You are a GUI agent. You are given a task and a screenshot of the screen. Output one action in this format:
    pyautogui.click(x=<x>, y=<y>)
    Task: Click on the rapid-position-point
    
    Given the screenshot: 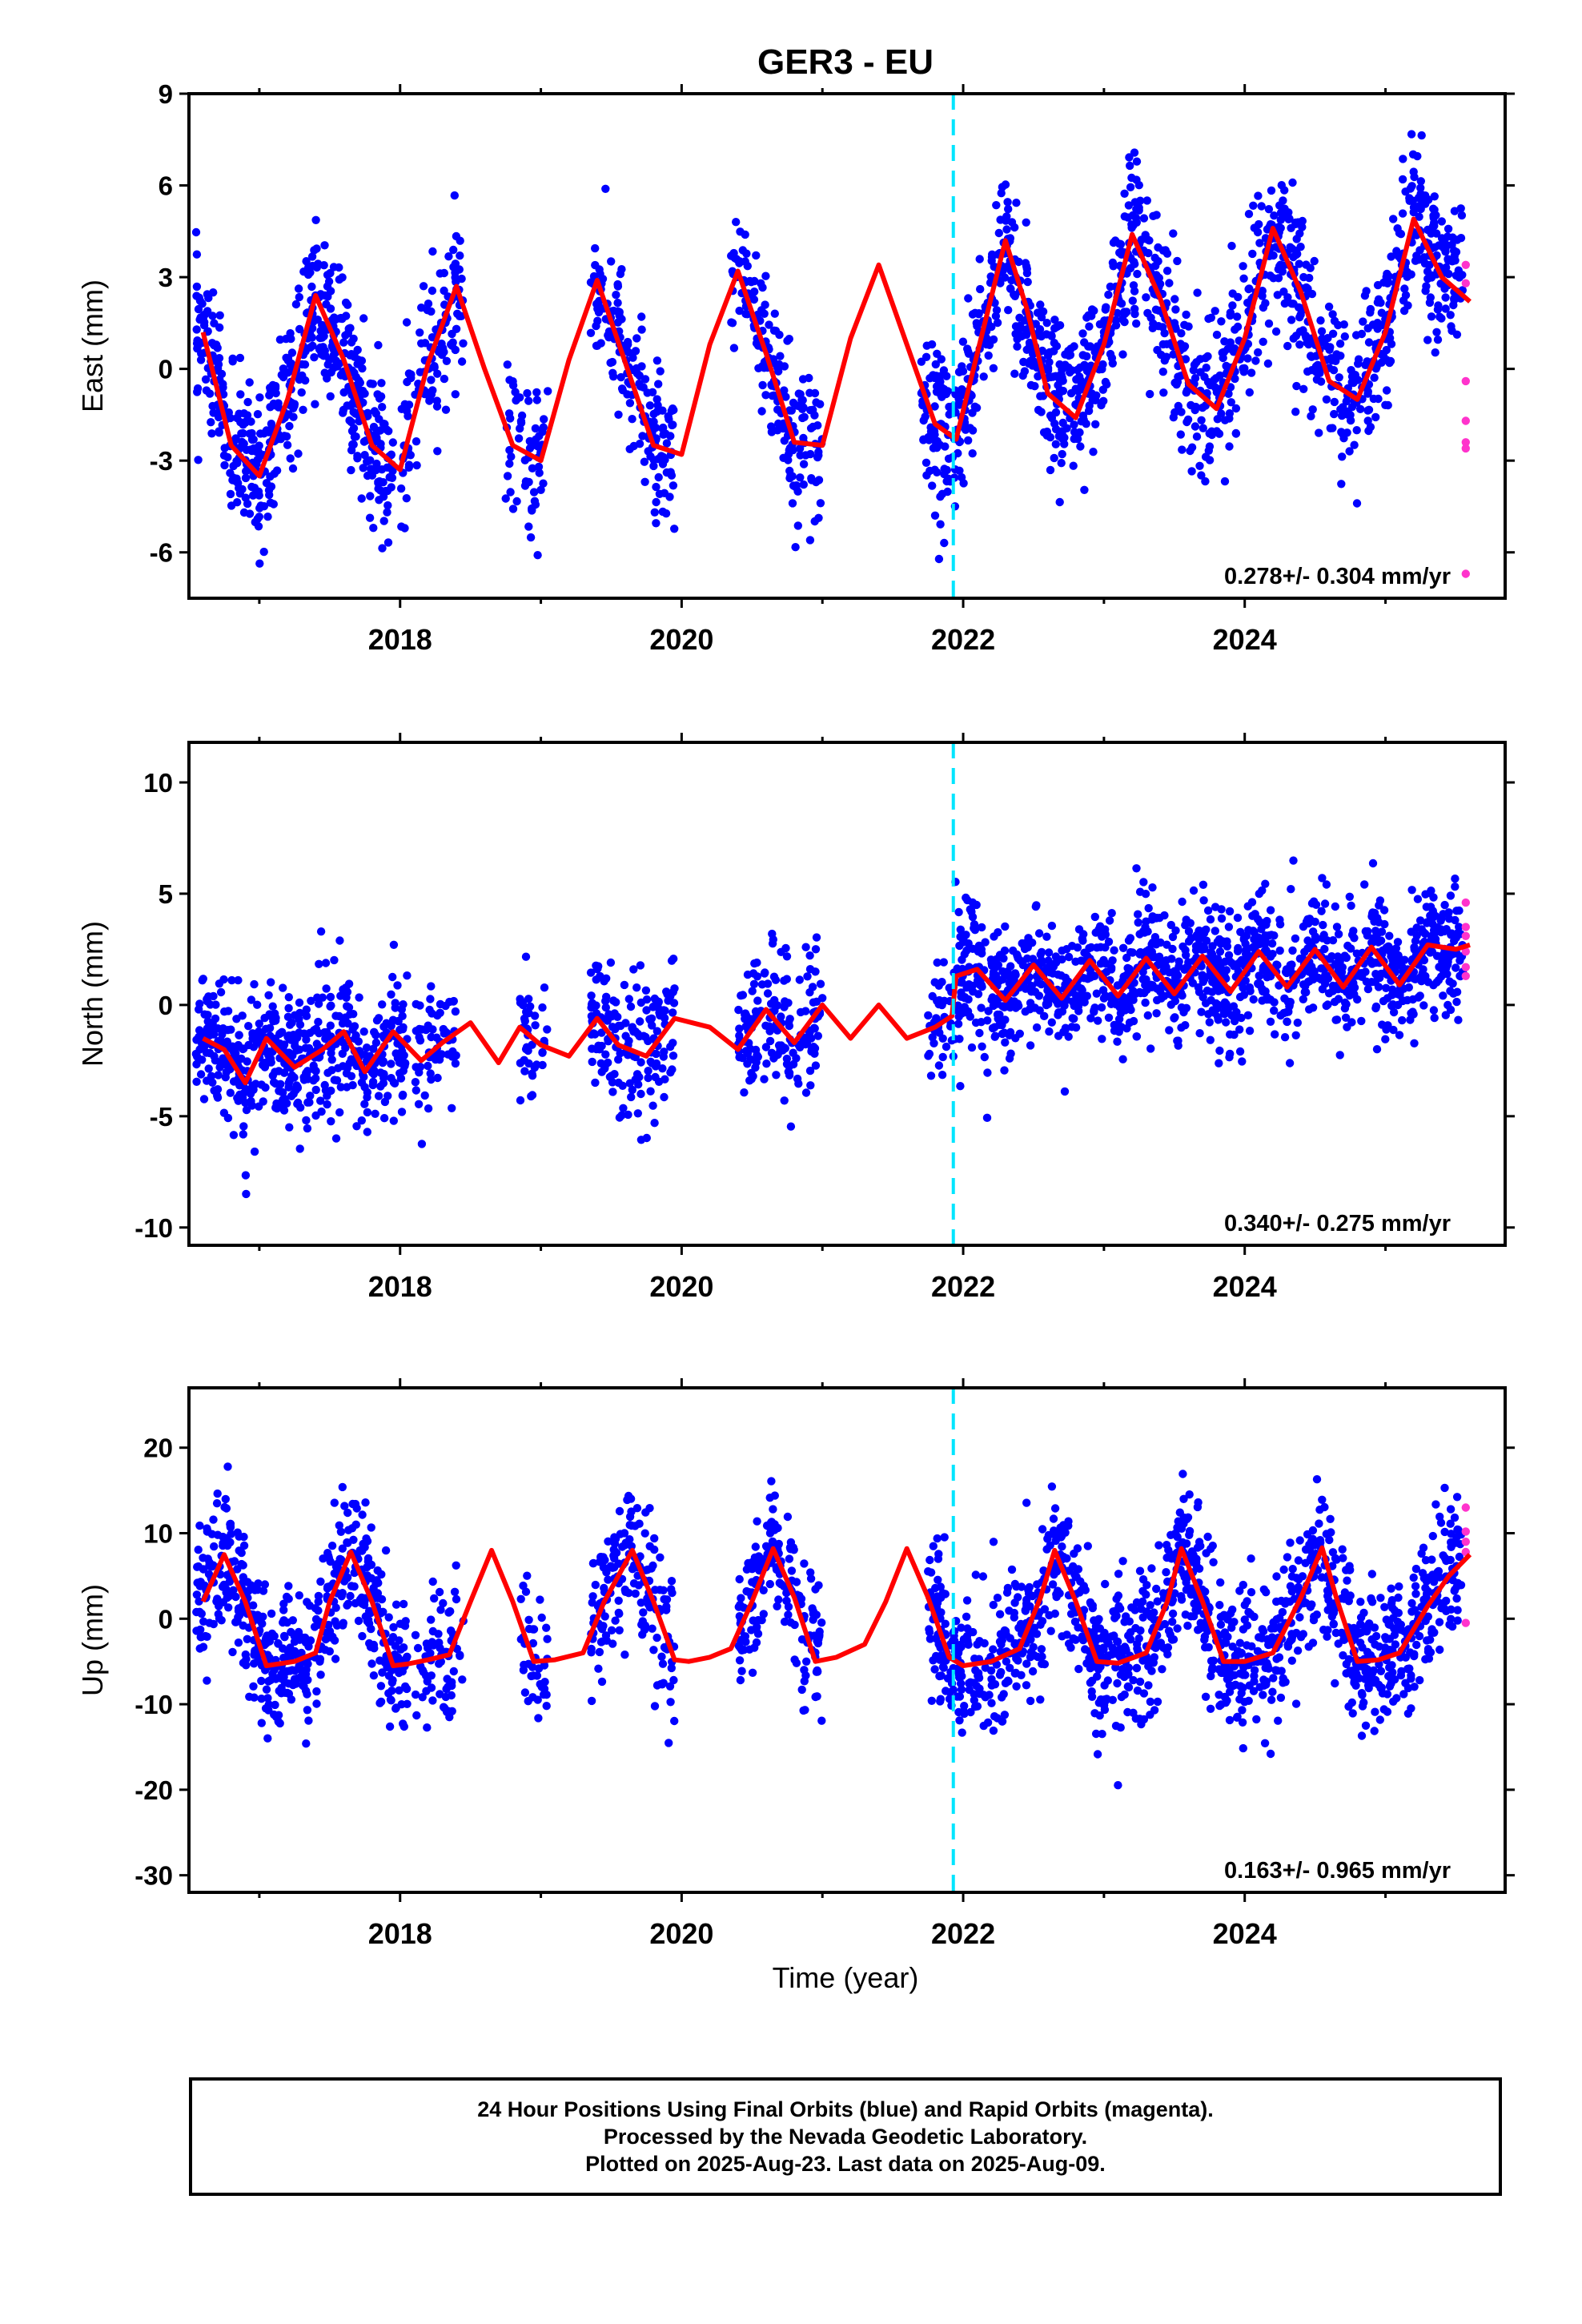 What is the action you would take?
    pyautogui.click(x=1466, y=951)
    